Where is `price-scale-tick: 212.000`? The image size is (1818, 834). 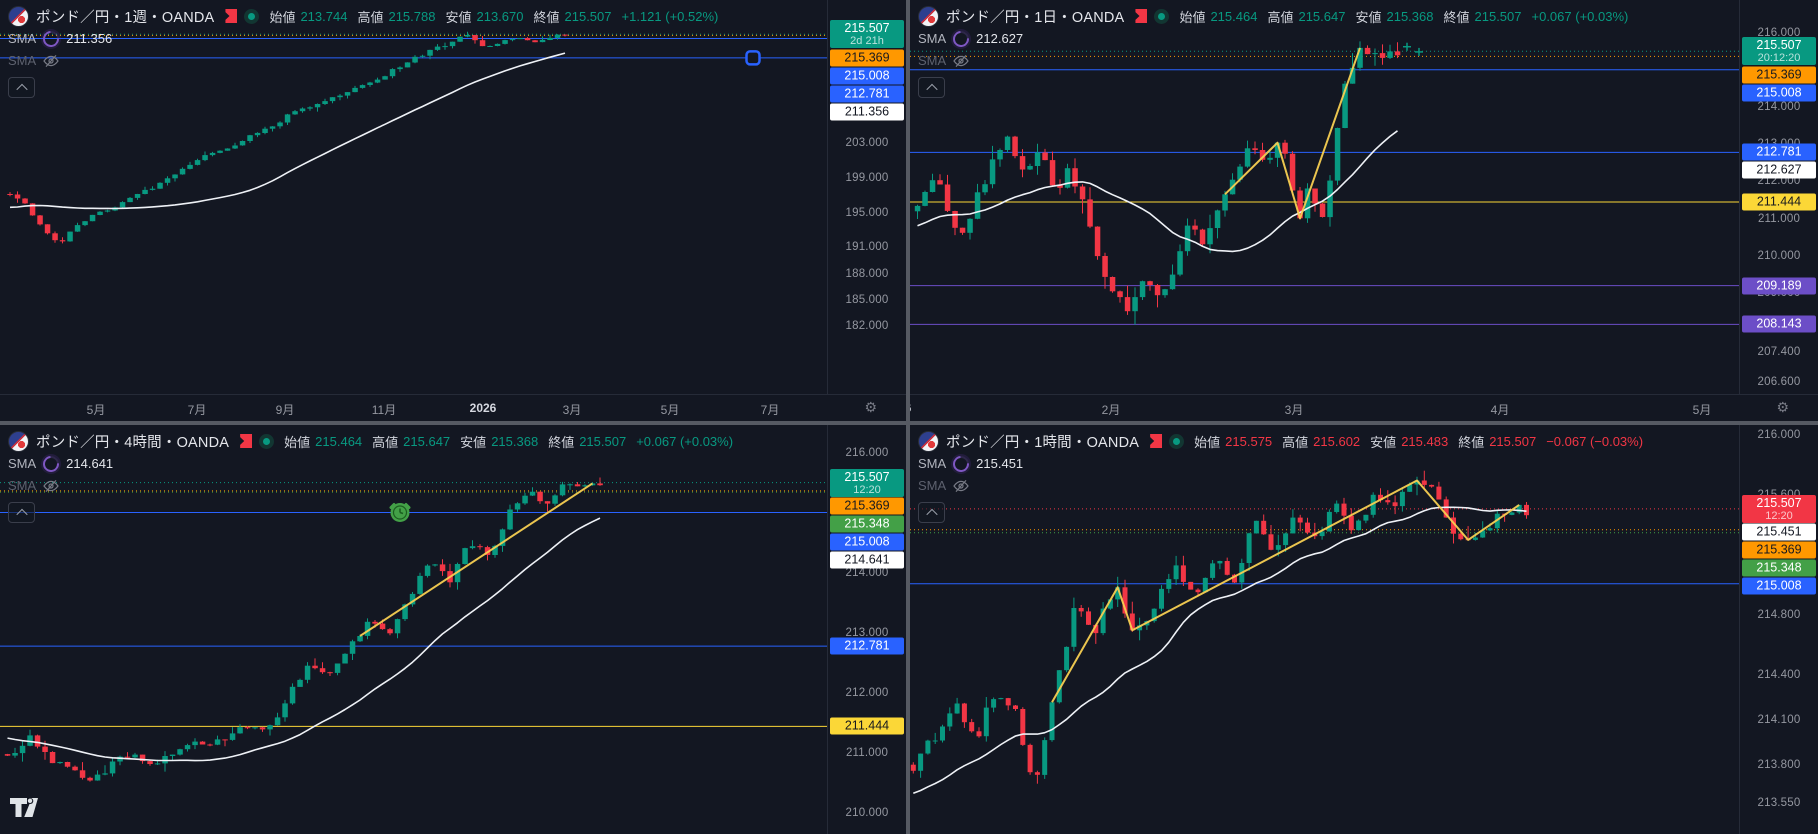 price-scale-tick: 212.000 is located at coordinates (867, 693).